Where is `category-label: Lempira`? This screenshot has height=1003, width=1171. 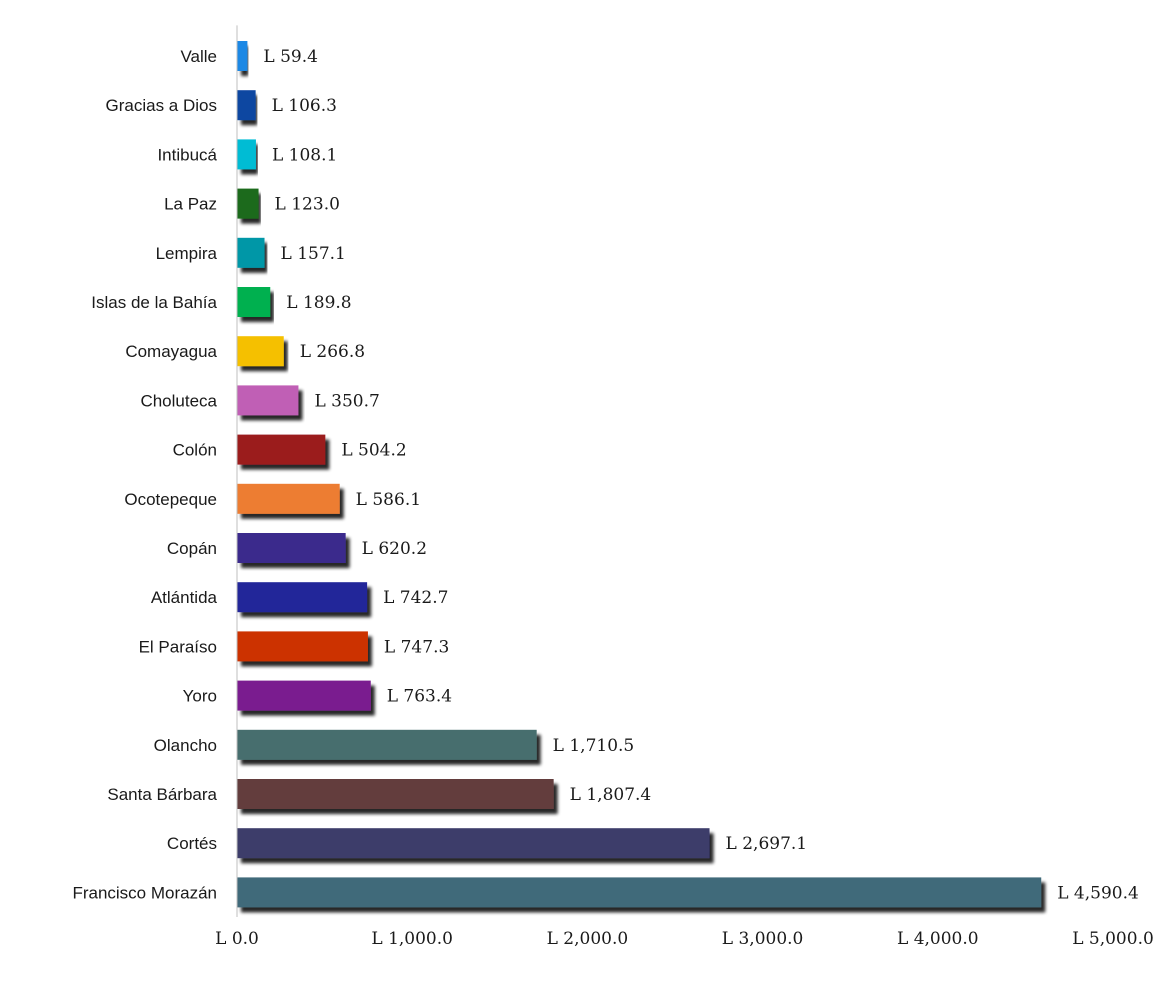
category-label: Lempira is located at coordinates (187, 253).